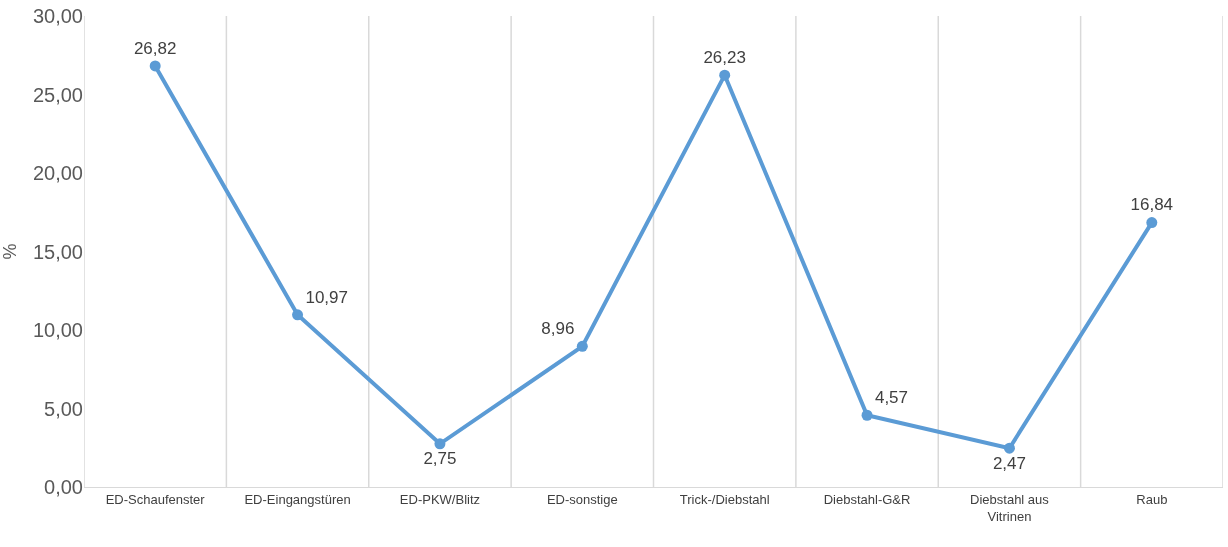 Image resolution: width=1228 pixels, height=547 pixels. I want to click on y-tick-label: 0,00, so click(63, 487).